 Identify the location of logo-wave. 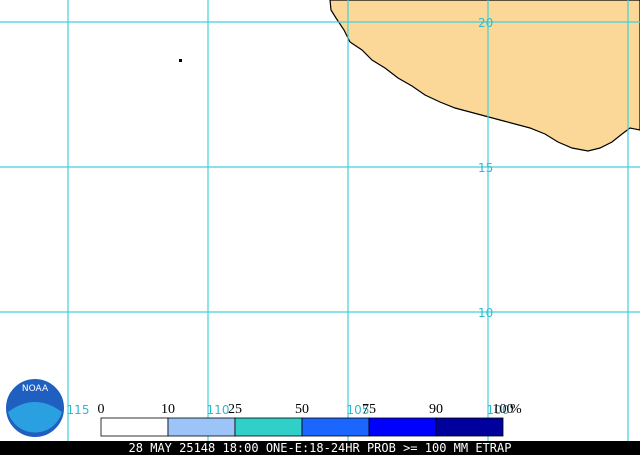
(35, 417).